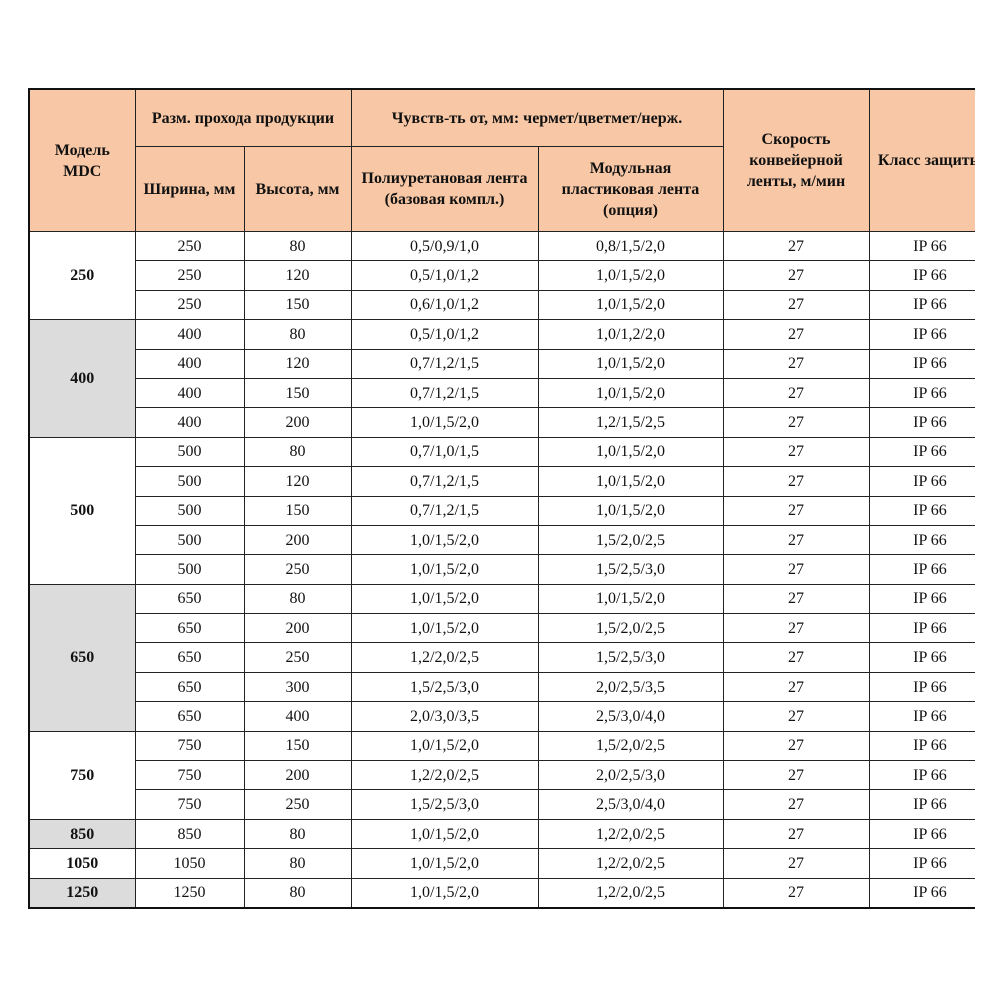  What do you see at coordinates (189, 893) in the screenshot?
I see `data-cell: 1250` at bounding box center [189, 893].